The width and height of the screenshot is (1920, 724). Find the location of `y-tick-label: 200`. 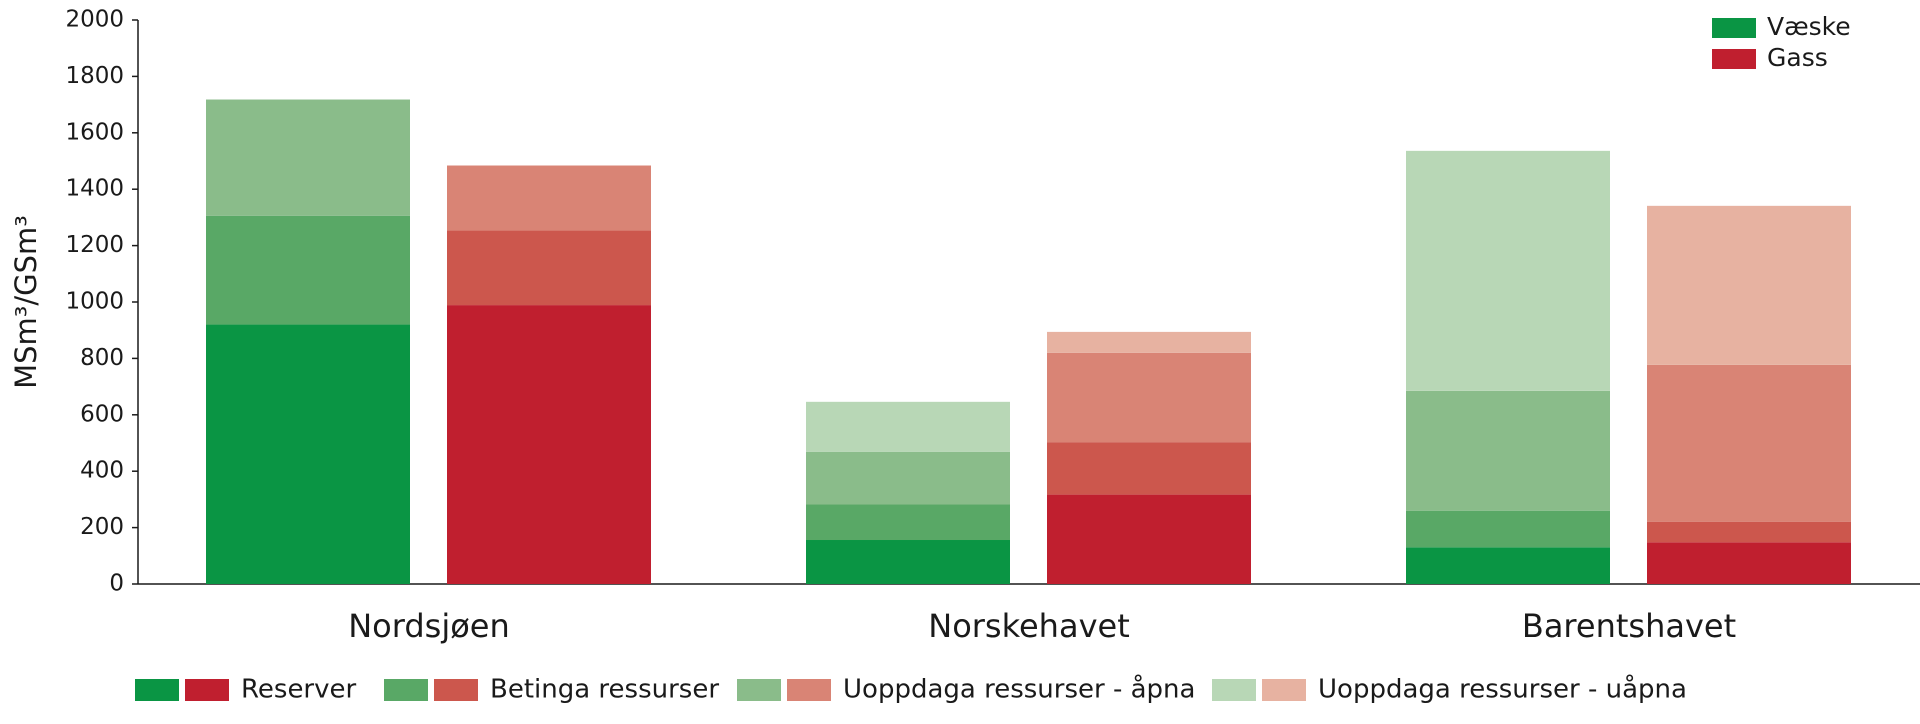

y-tick-label: 200 is located at coordinates (102, 527).